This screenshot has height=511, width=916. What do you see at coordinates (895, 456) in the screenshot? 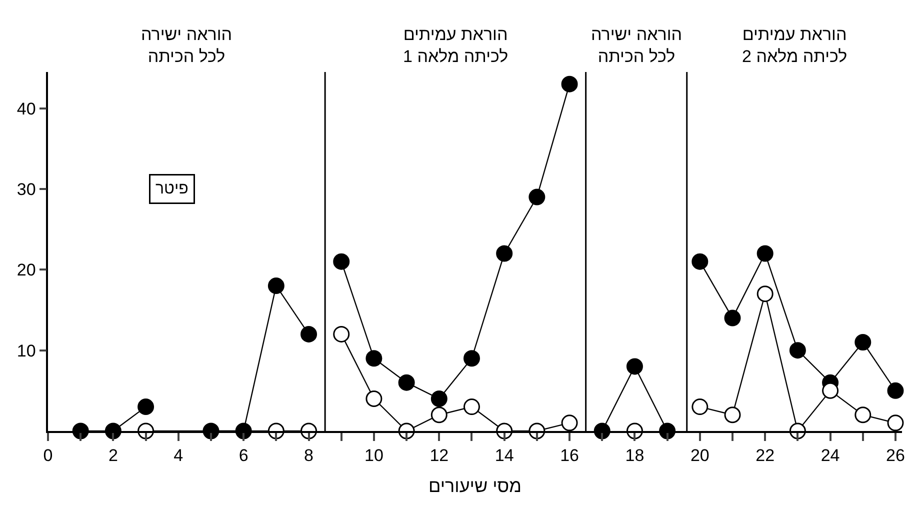
I see `x-tick-label: 26` at bounding box center [895, 456].